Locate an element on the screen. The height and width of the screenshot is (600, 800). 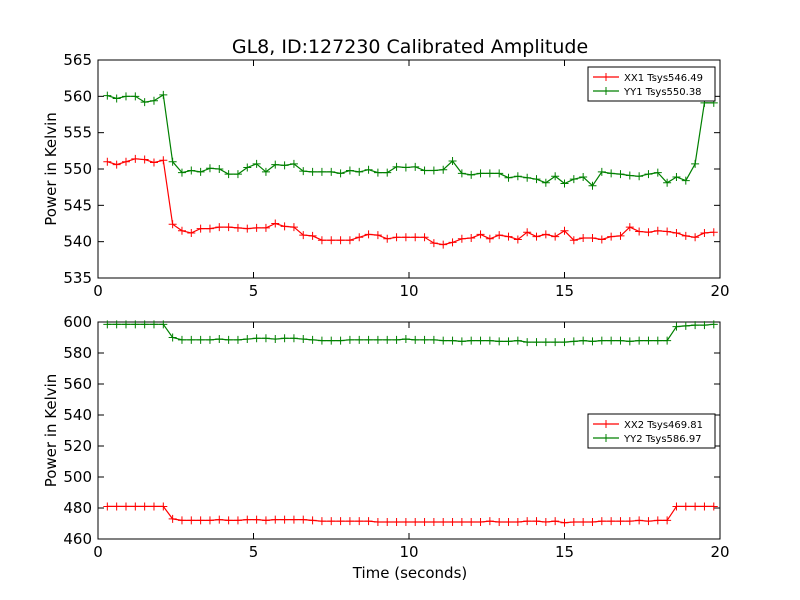
y-tick-label: 555 is located at coordinates (77, 133).